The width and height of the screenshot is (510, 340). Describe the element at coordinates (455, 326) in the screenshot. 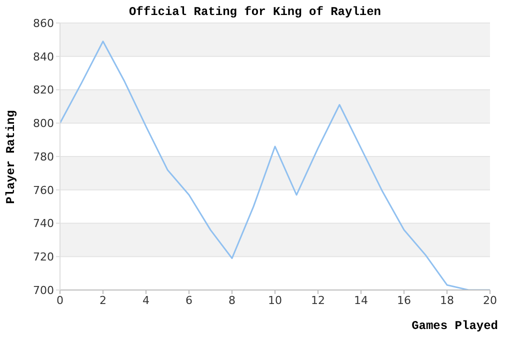

I see `x-axis-title: Games Played` at that location.